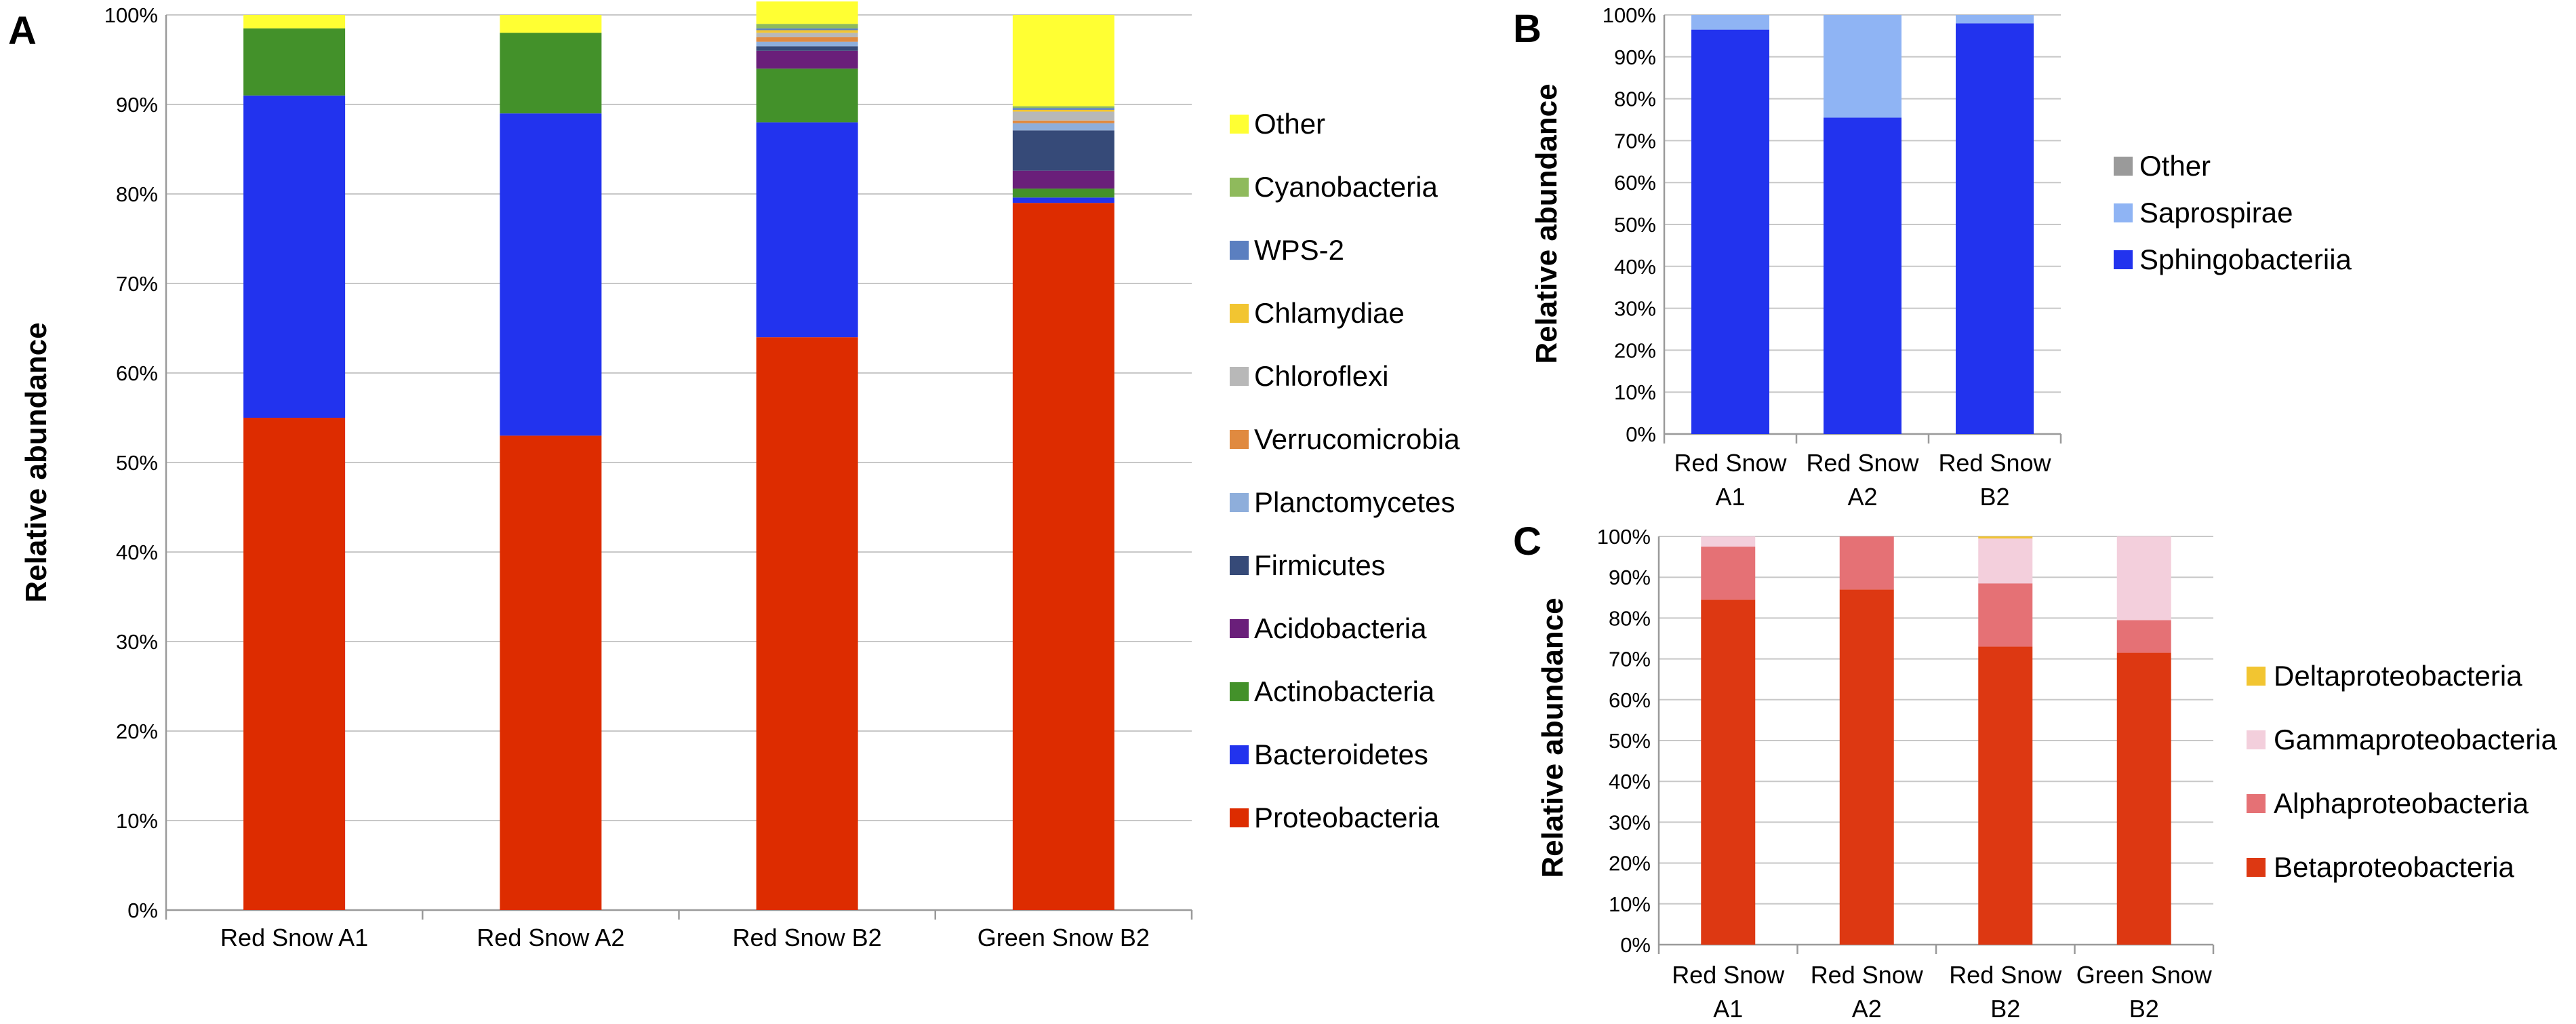 This screenshot has width=2576, height=1024. Describe the element at coordinates (1995, 19) in the screenshot. I see `bar-segment-saprospirae` at that location.